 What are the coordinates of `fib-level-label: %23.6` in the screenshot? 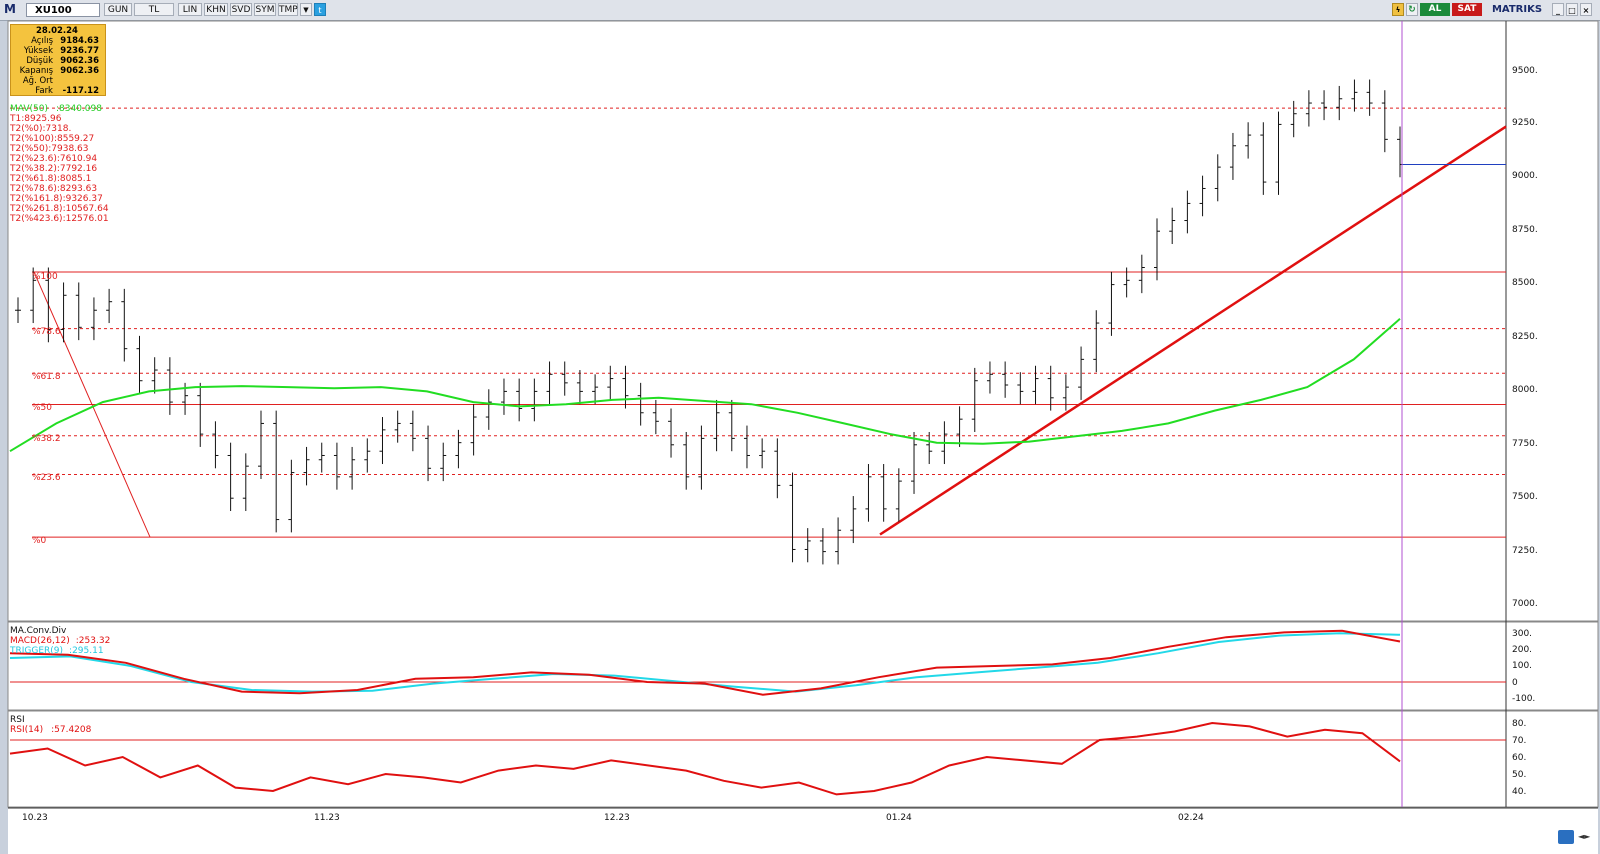 It's located at (46, 478).